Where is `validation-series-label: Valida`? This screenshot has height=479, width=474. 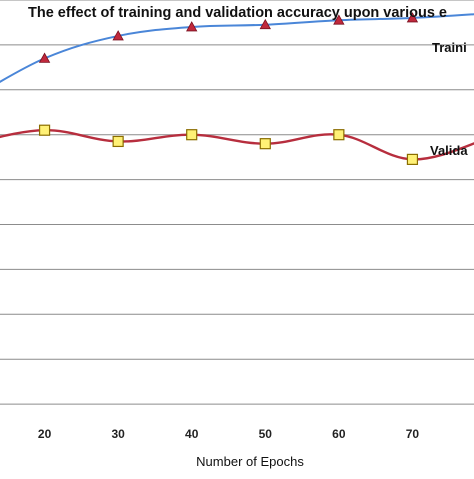 validation-series-label: Valida is located at coordinates (449, 150).